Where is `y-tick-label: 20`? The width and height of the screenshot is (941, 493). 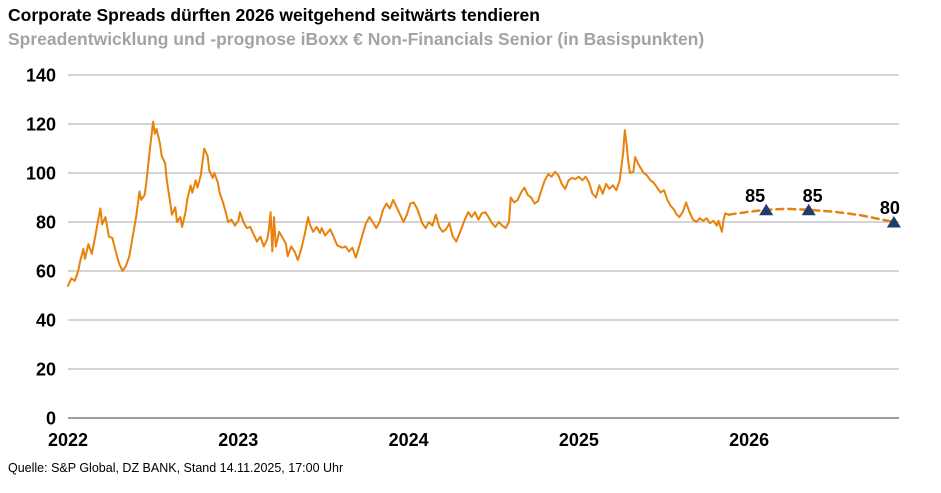 y-tick-label: 20 is located at coordinates (46, 370).